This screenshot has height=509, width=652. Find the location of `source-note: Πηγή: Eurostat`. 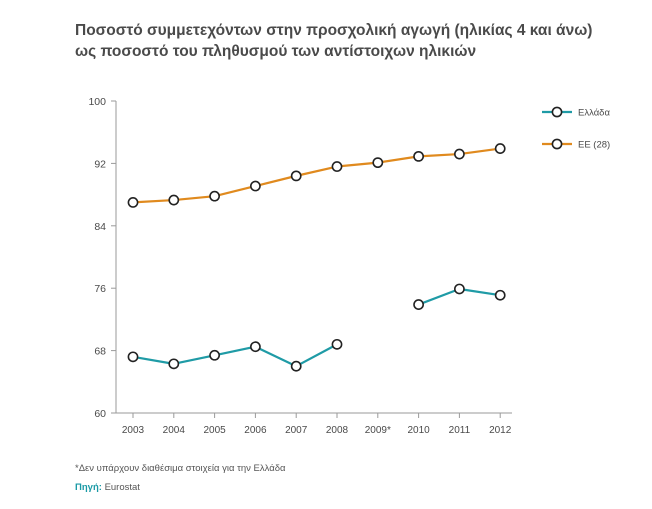

source-note: Πηγή: Eurostat is located at coordinates (107, 487).